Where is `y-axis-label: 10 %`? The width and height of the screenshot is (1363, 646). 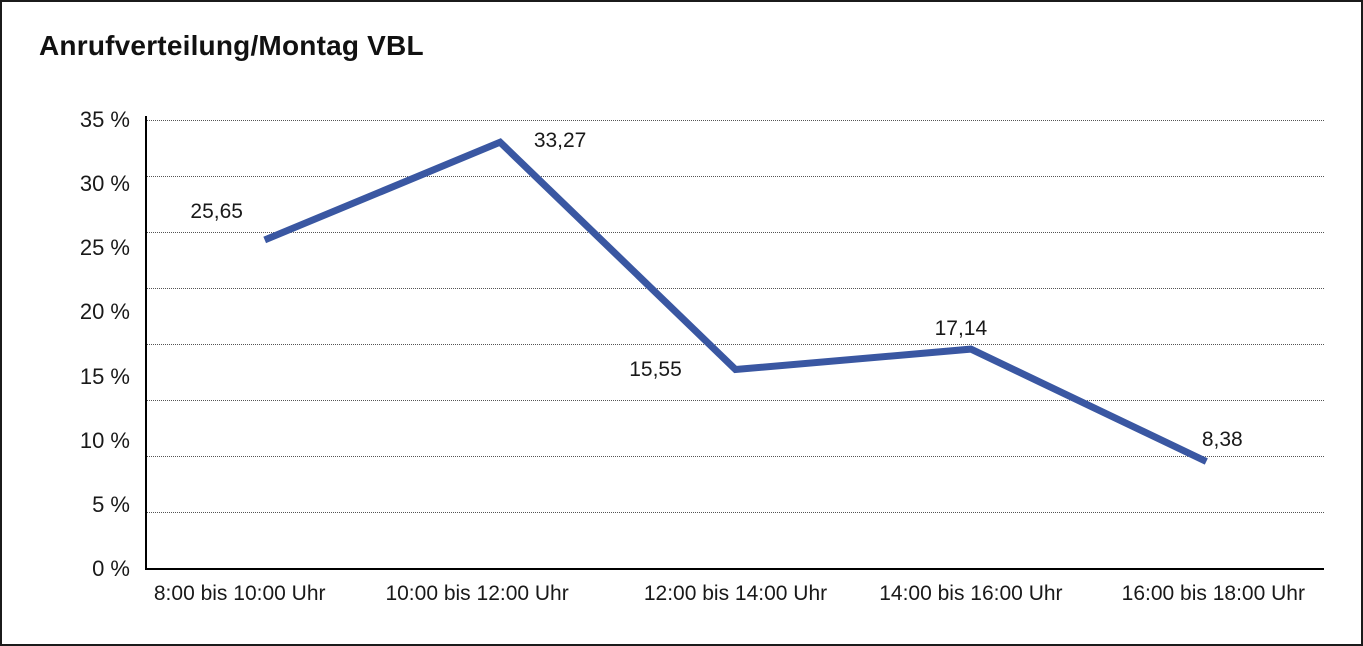 y-axis-label: 10 % is located at coordinates (104, 440).